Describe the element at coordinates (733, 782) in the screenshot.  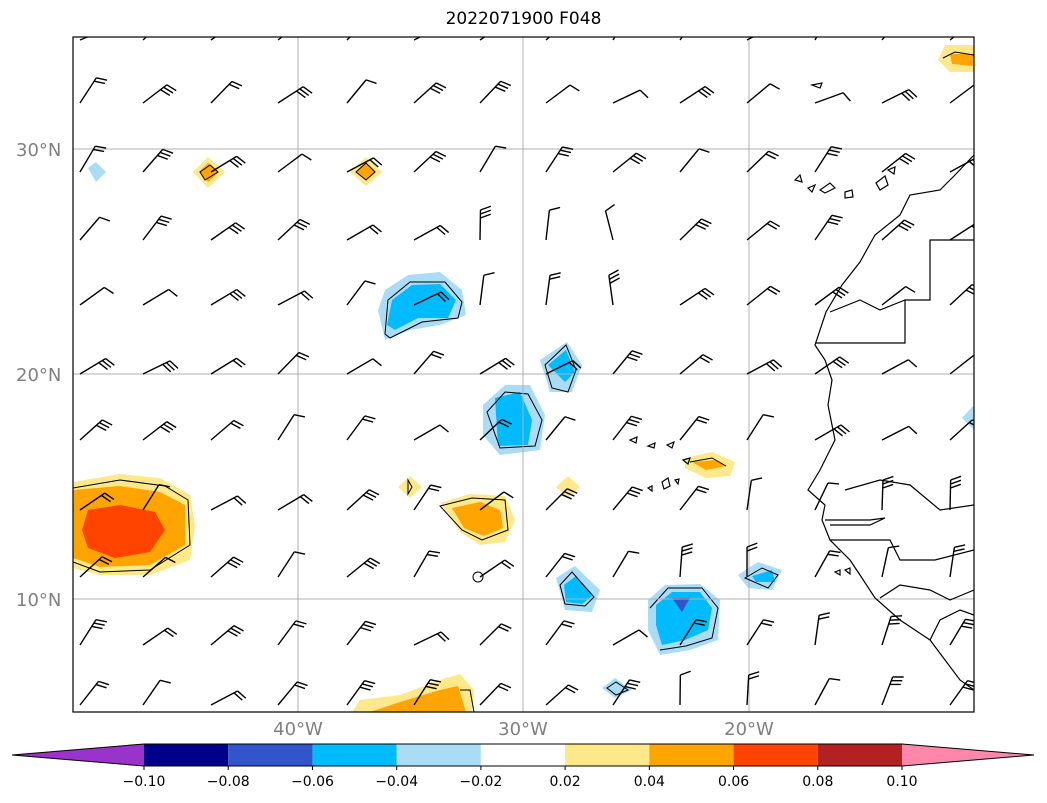
I see `colorbar-tick-label: 0.06` at that location.